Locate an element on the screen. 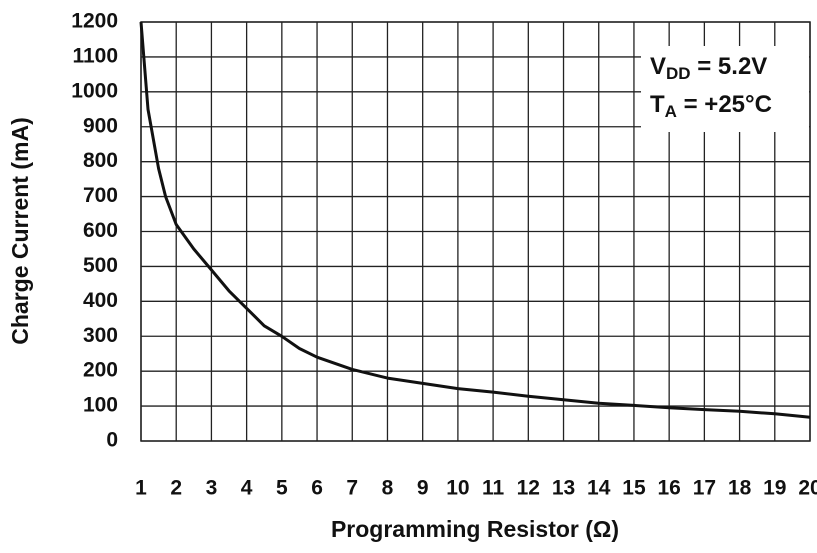 This screenshot has height=553, width=817. x-tick-label: 10 is located at coordinates (457, 488).